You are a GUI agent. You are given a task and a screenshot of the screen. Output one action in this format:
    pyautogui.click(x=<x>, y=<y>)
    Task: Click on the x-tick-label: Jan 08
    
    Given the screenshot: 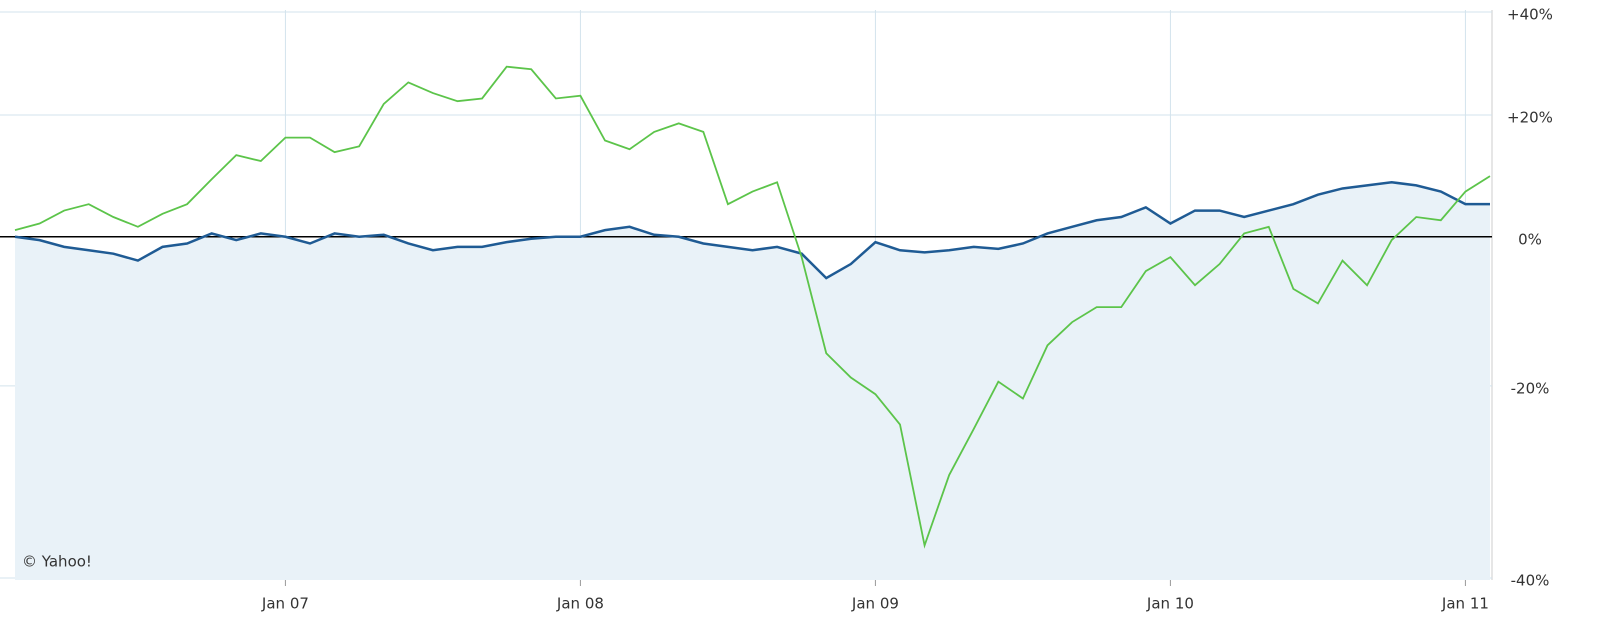 What is the action you would take?
    pyautogui.click(x=580, y=604)
    